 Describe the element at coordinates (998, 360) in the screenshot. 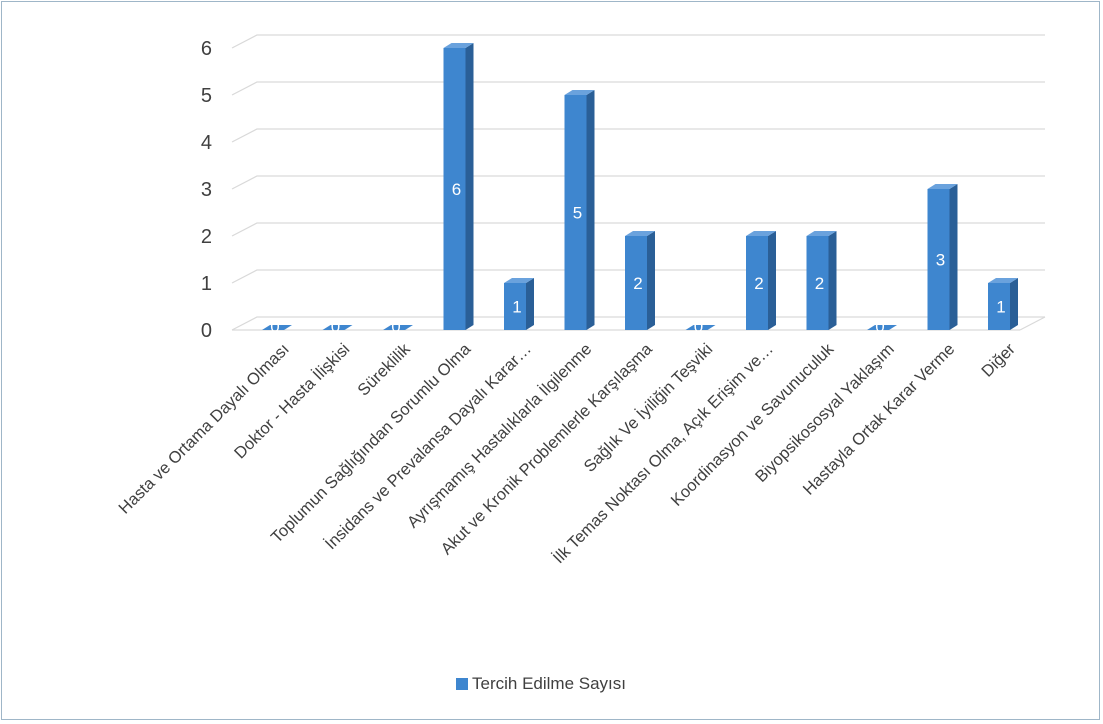

I see `x-tick-label: Diğer` at that location.